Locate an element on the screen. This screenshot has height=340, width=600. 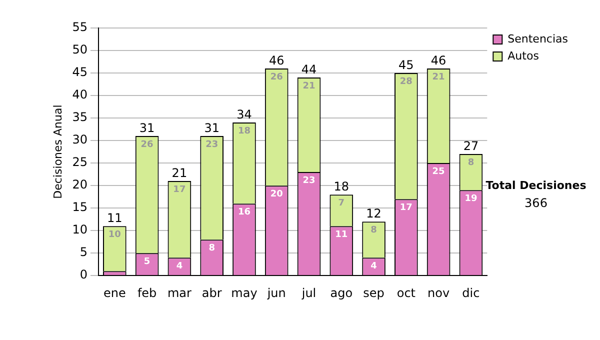
x-tick-label: jul is located at coordinates (308, 293).